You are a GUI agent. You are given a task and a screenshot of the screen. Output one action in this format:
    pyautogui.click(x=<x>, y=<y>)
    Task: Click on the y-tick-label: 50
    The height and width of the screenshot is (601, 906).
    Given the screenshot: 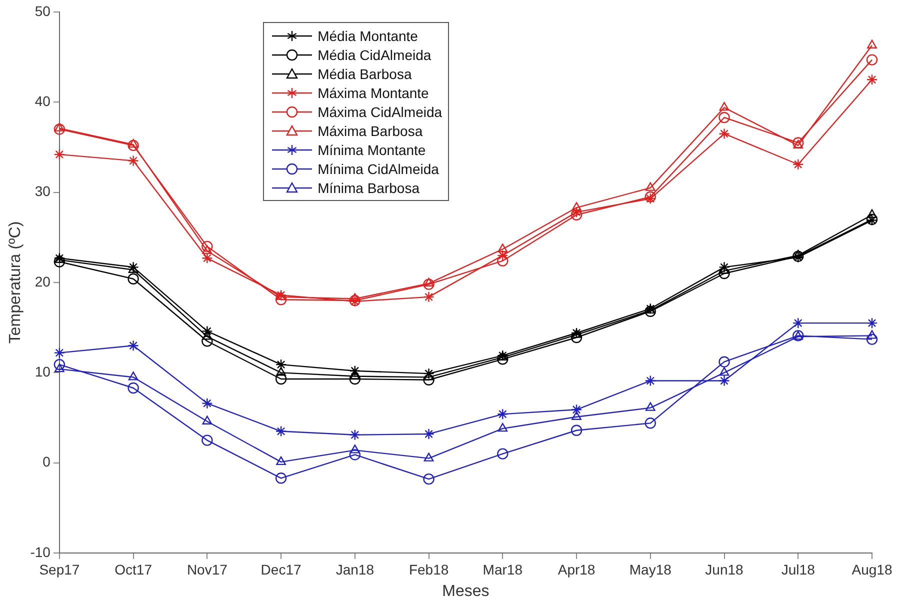 What is the action you would take?
    pyautogui.click(x=42, y=10)
    